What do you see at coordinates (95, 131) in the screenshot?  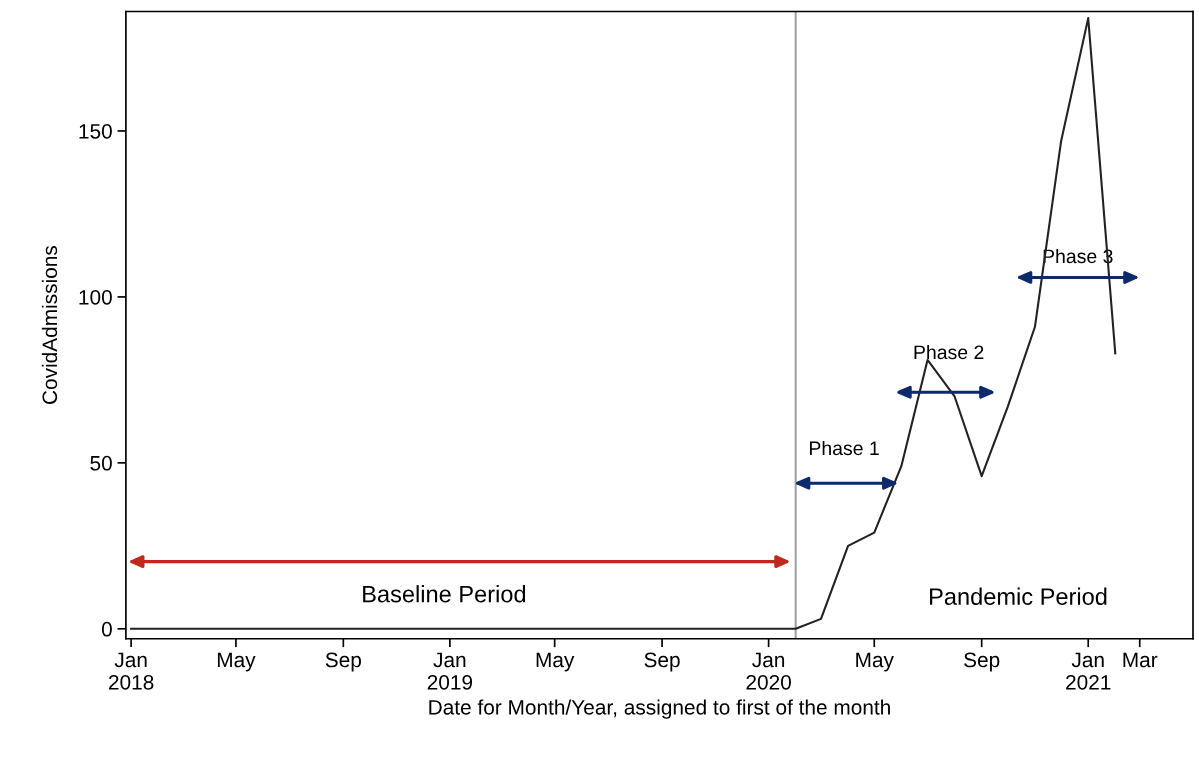 I see `y-tick-label: 150` at bounding box center [95, 131].